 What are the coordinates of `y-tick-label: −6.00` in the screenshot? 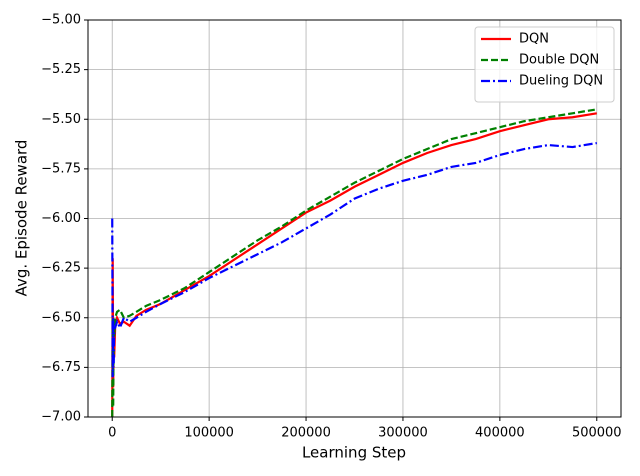 It's located at (61, 218).